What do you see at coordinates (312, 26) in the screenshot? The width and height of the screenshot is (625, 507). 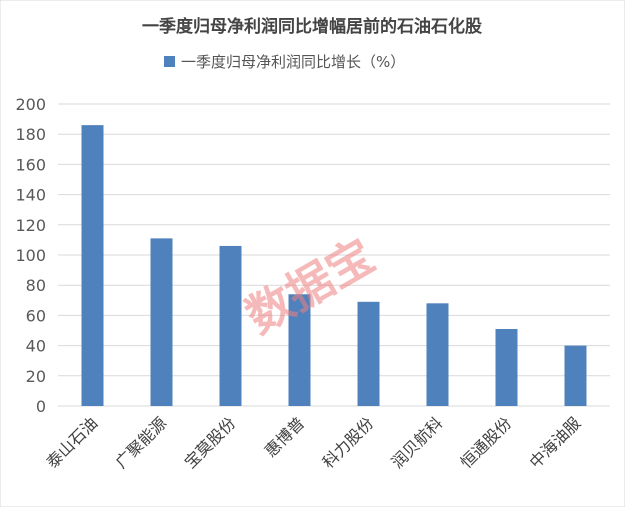 I see `chart-title: 一季度归母净利润同比增幅居前的石油石化股` at bounding box center [312, 26].